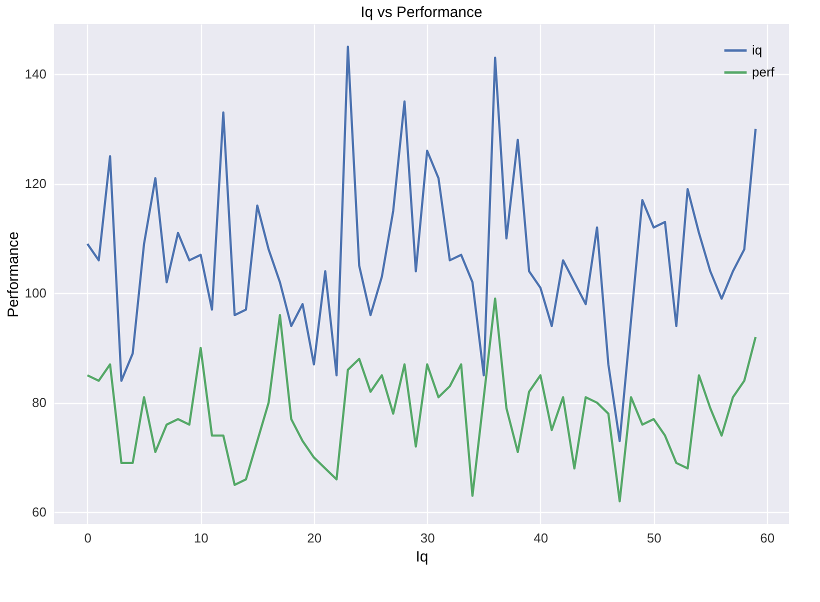 The width and height of the screenshot is (820, 602). Describe the element at coordinates (39, 402) in the screenshot. I see `y-tick-label: 80` at that location.